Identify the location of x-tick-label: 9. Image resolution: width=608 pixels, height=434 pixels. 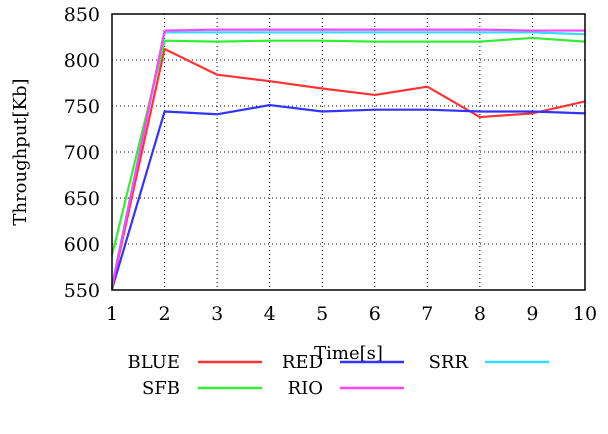
(532, 314).